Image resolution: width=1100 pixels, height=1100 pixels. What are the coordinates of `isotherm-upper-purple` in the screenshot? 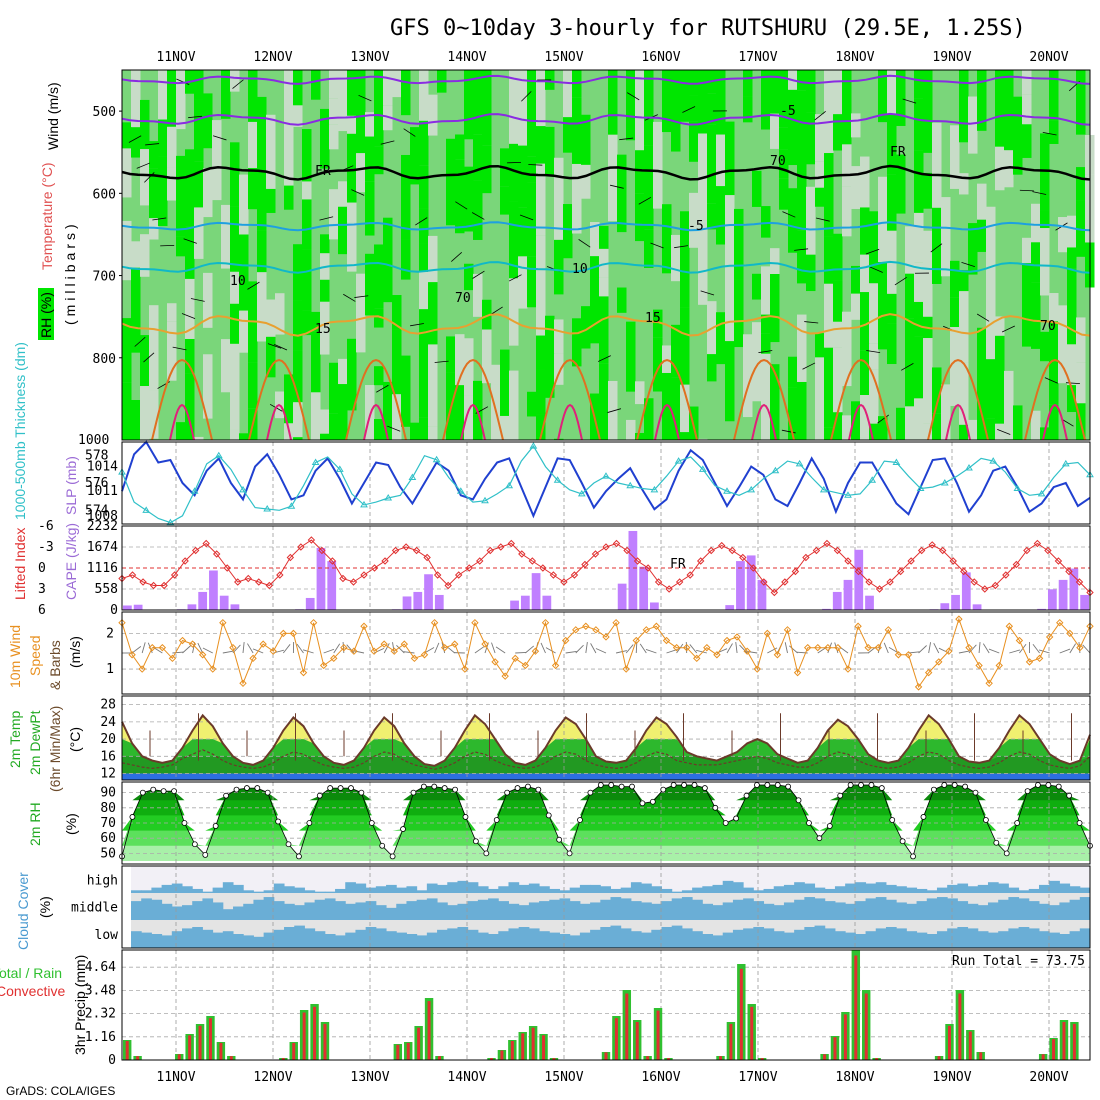 It's located at (606, 79).